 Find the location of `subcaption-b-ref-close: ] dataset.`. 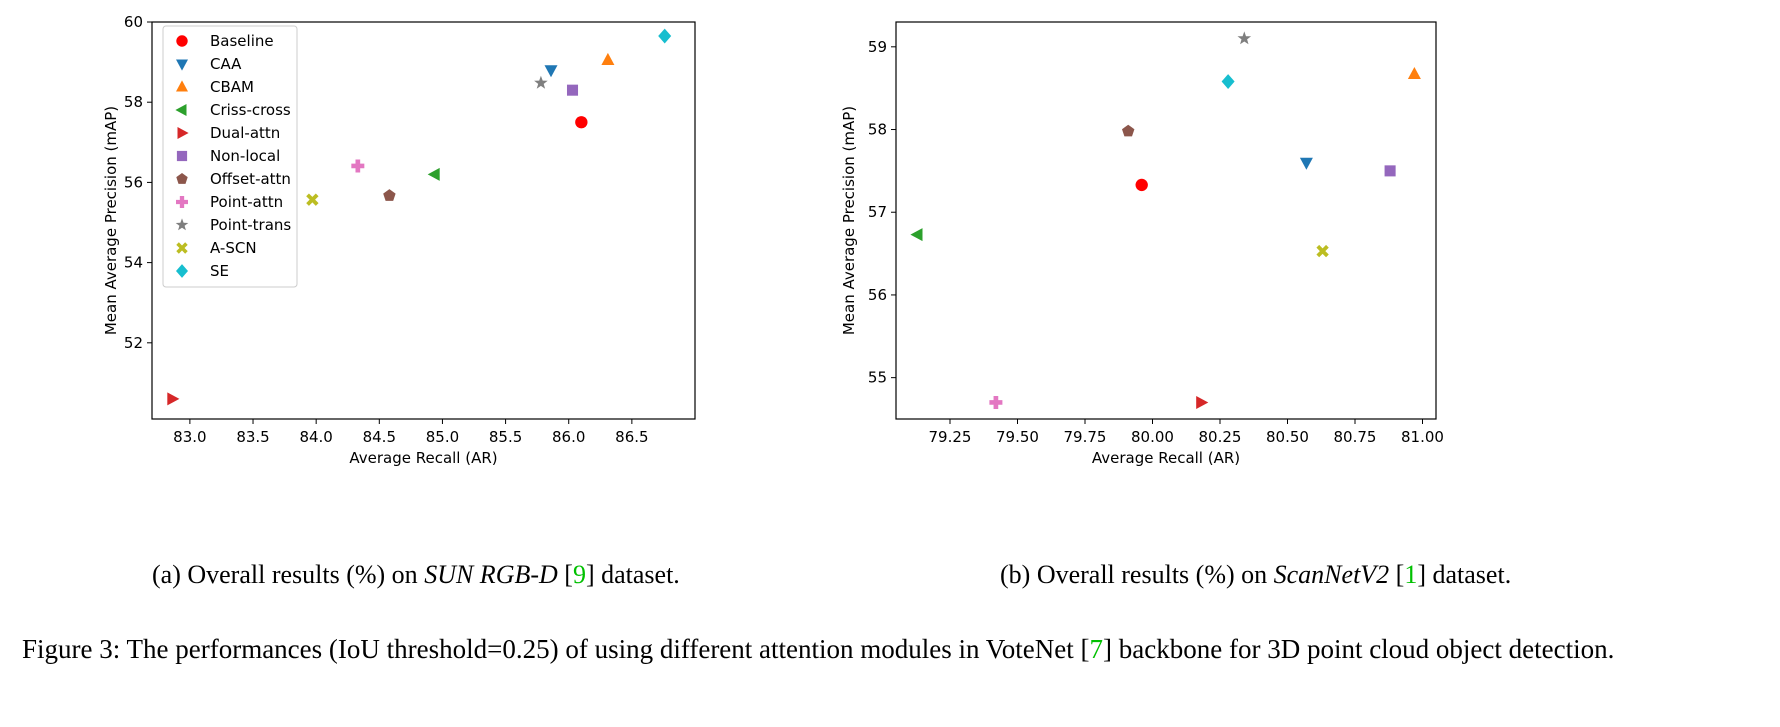

subcaption-b-ref-close: ] dataset. is located at coordinates (1464, 574).